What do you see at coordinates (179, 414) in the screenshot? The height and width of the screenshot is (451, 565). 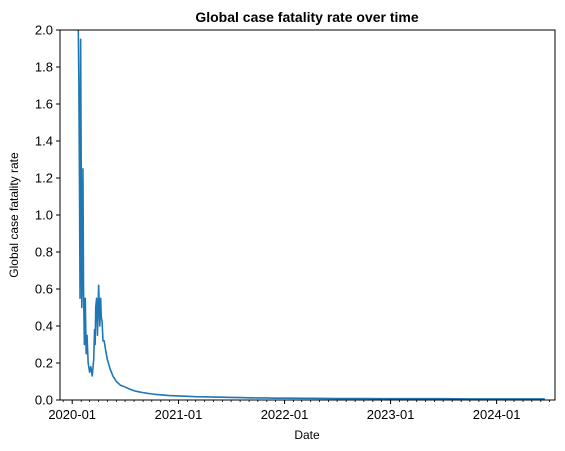 I see `x-tick-label: 2021-01` at bounding box center [179, 414].